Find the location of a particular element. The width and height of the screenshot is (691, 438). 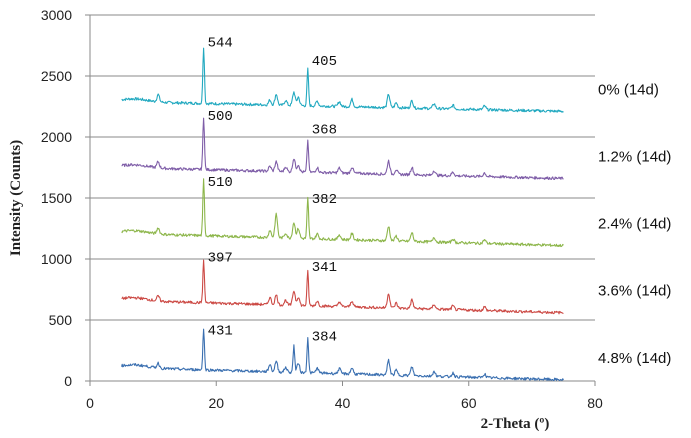

peak-label: 544 is located at coordinates (220, 44).